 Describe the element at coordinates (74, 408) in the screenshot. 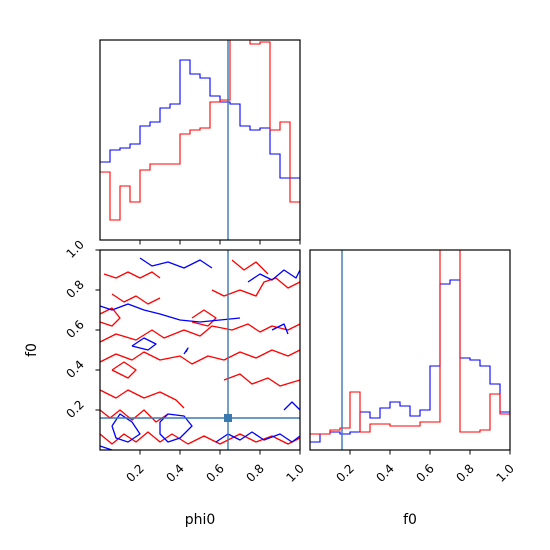

I see `contour-y-tick-label: 0.2` at that location.